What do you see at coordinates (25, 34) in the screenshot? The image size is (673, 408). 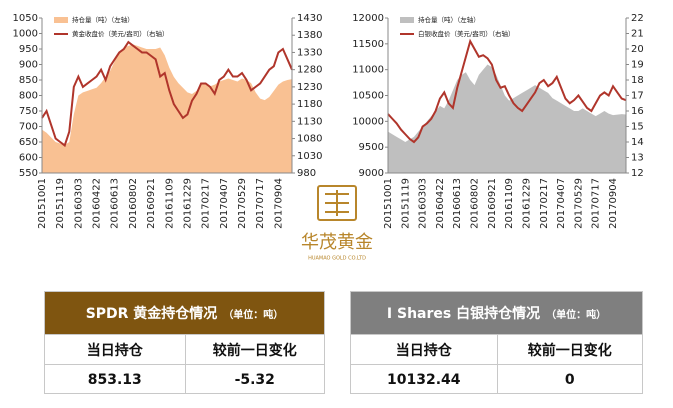 I see `y-tick-label: 1000` at bounding box center [25, 34].